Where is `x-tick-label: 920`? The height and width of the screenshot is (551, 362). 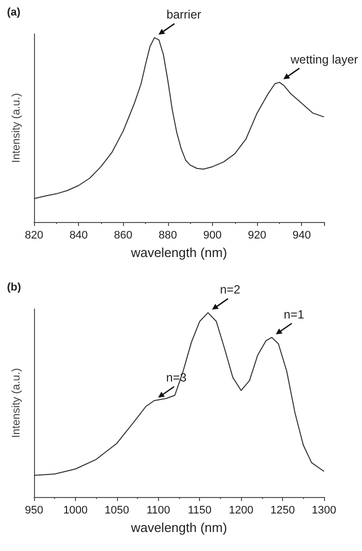
x-tick-label: 920 is located at coordinates (257, 236).